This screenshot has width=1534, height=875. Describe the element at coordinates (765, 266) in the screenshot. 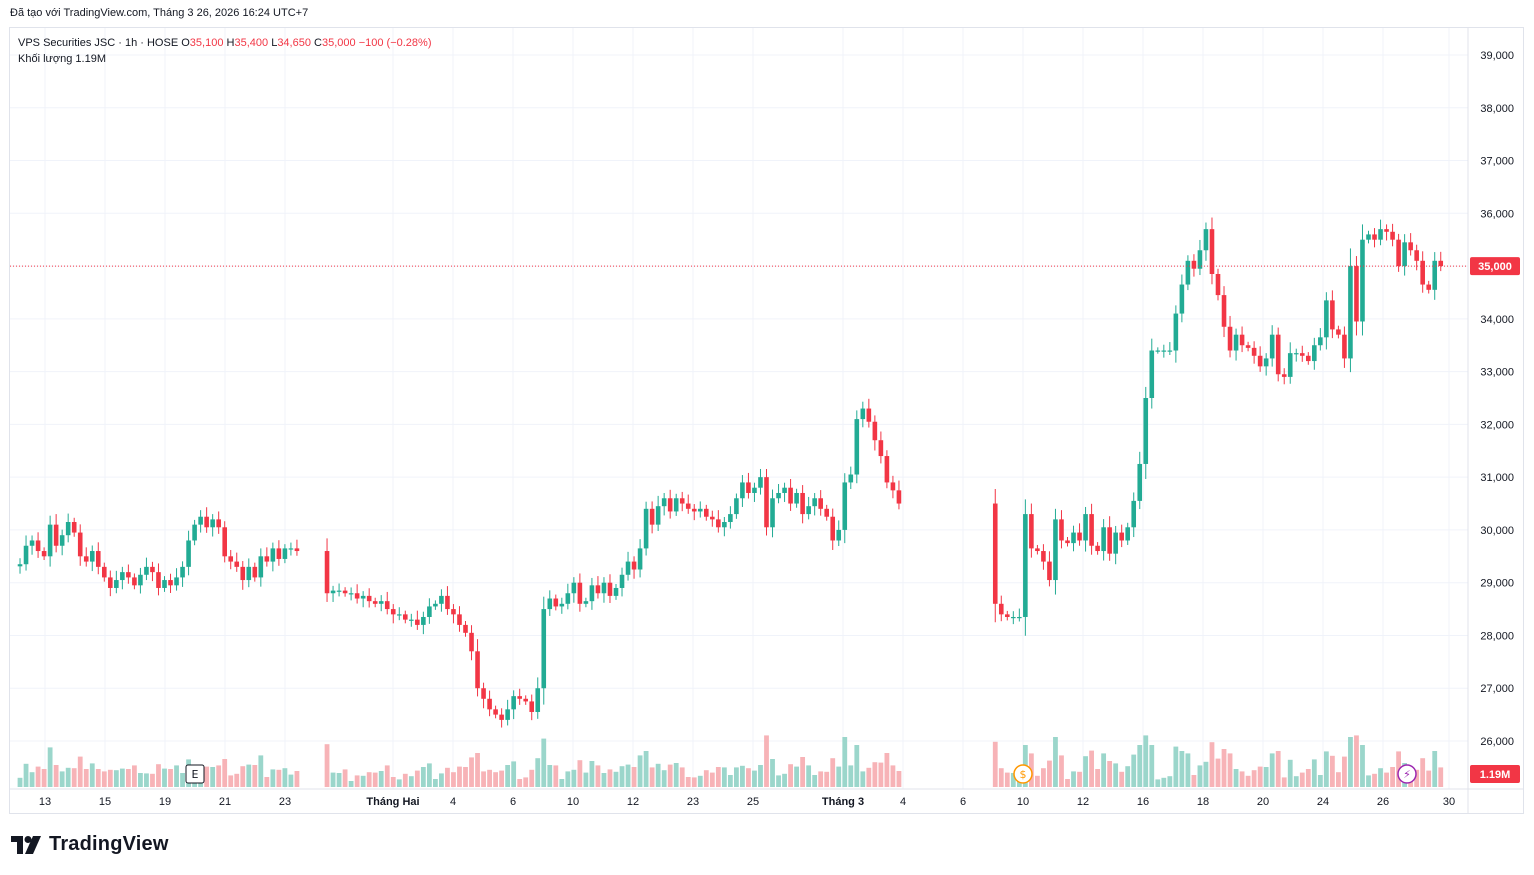

I see `last-price-line: 35,000` at that location.